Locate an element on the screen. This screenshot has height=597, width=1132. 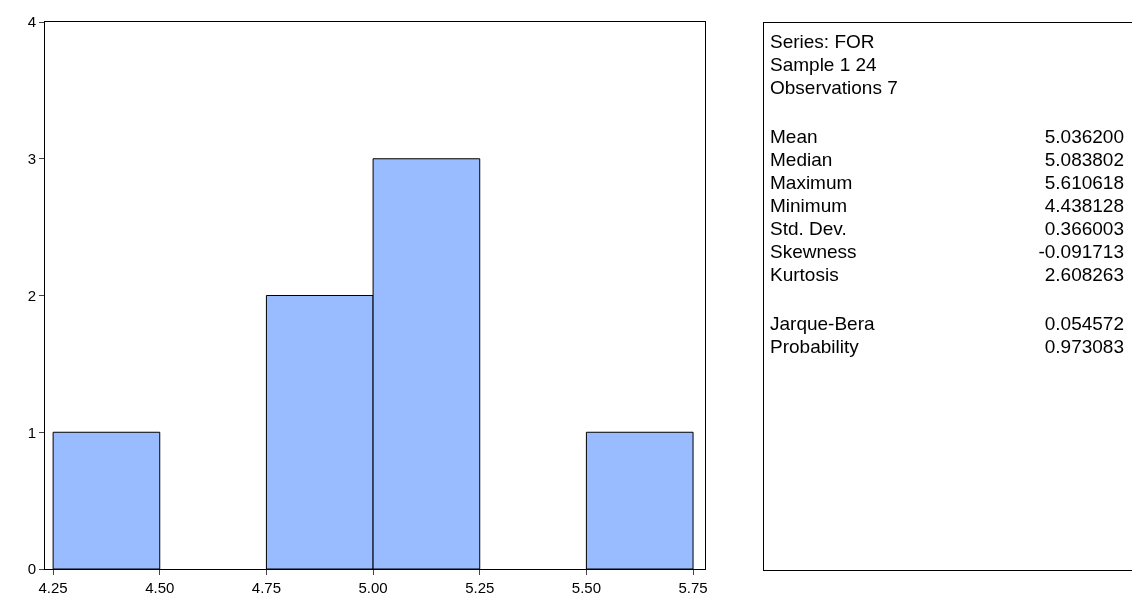
text: Skewness is located at coordinates (813, 252).